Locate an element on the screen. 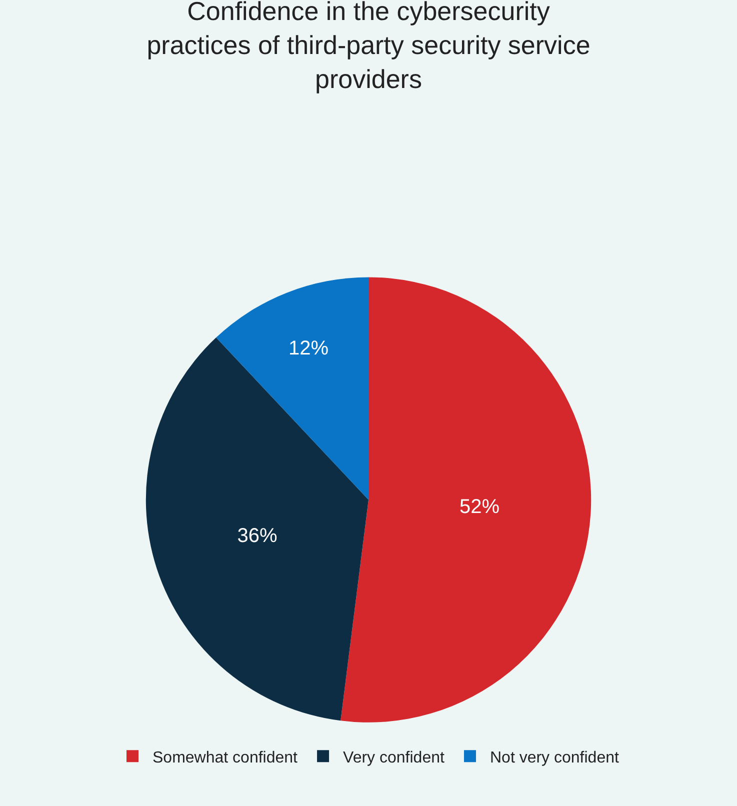 This screenshot has width=737, height=806. legend-label: Somewhat confident is located at coordinates (225, 757).